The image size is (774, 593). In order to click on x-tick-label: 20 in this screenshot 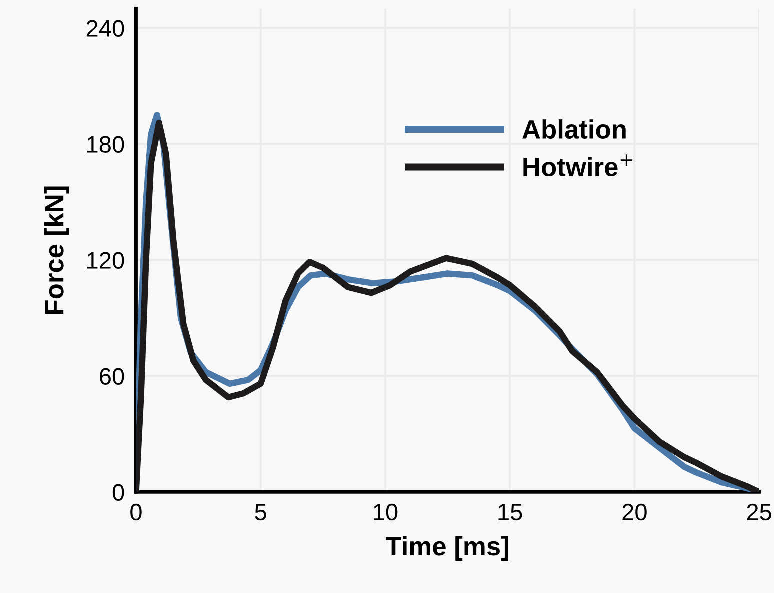, I will do `click(634, 512)`.